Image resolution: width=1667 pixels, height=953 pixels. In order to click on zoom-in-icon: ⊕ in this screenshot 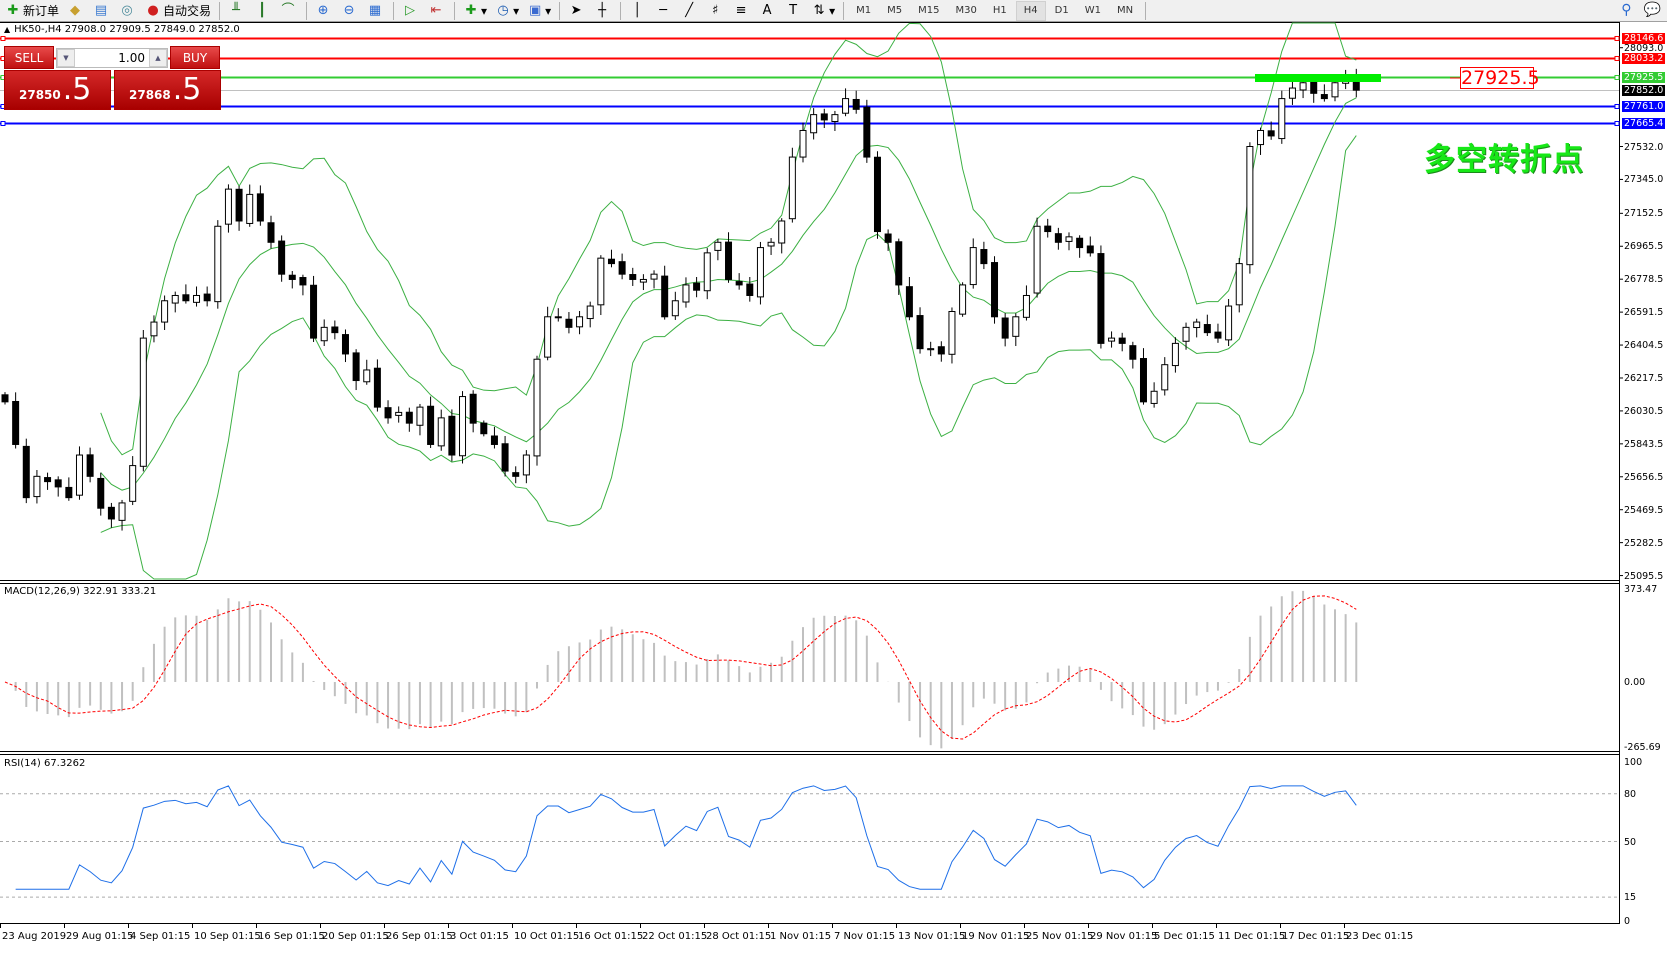, I will do `click(323, 10)`.